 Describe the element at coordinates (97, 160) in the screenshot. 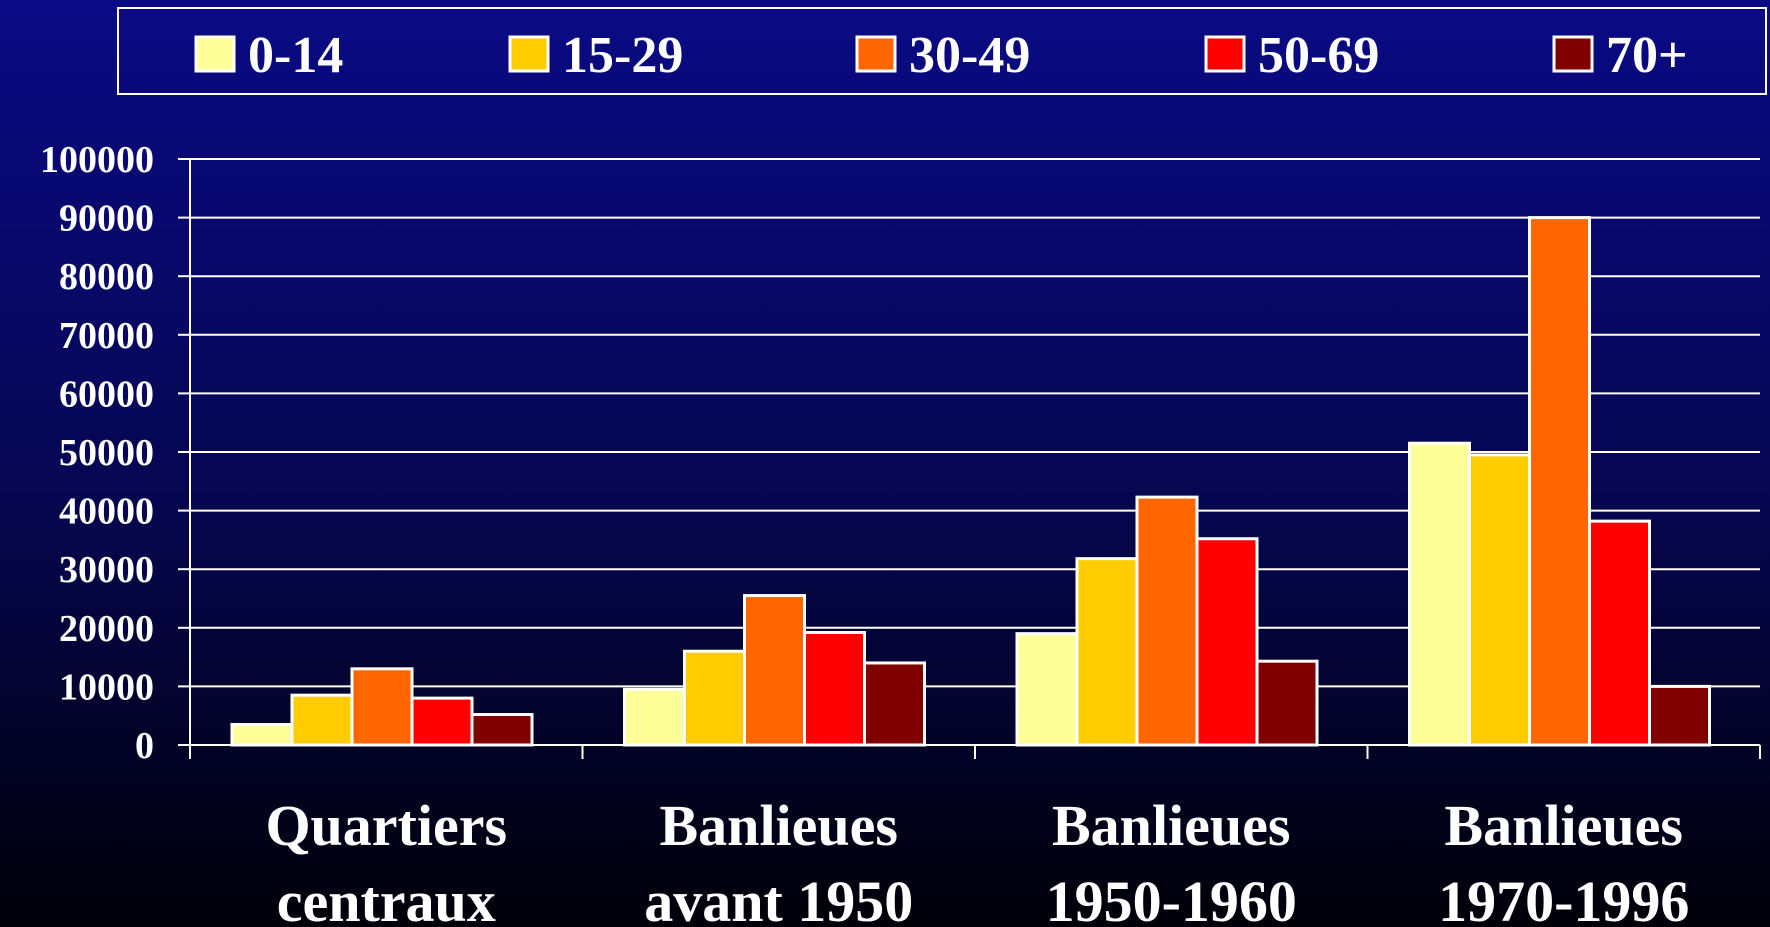

I see `y-tick-label: 100000` at that location.